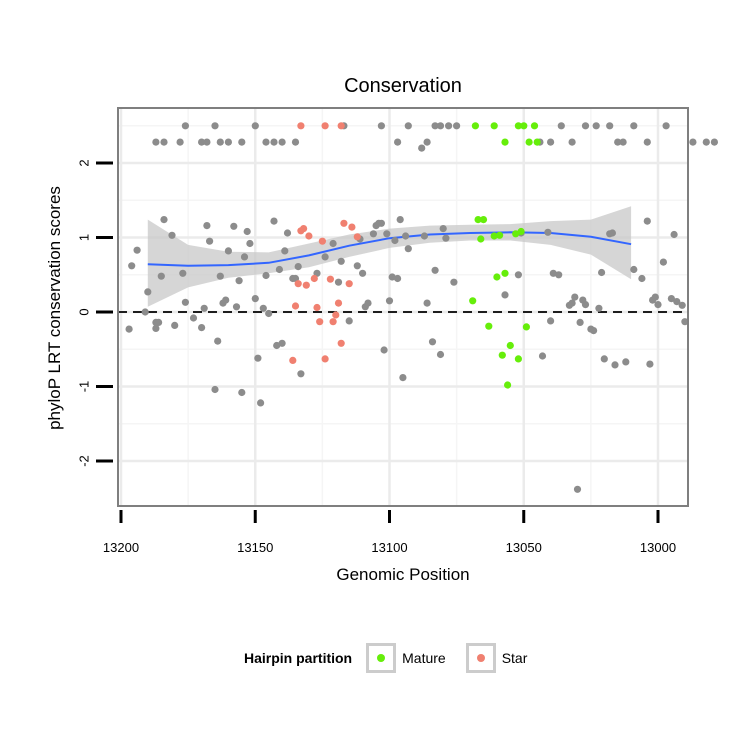  What do you see at coordinates (54, 308) in the screenshot?
I see `y-axis-label: phyloP LRT conservation scores` at bounding box center [54, 308].